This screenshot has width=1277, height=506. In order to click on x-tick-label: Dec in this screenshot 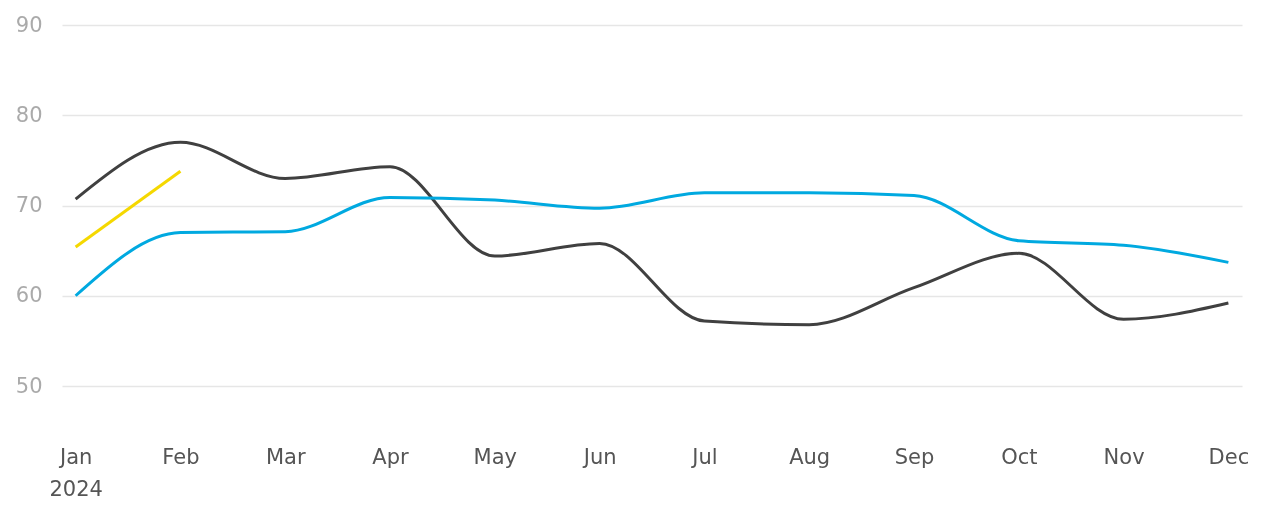, I will do `click(1229, 456)`.